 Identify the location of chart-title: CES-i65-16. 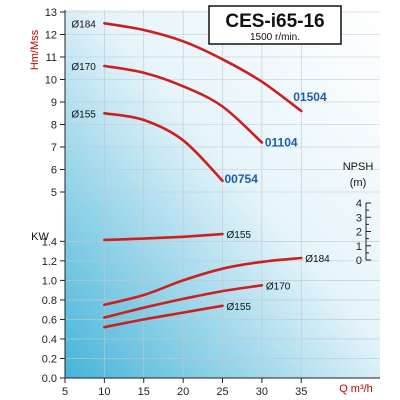
(274, 21).